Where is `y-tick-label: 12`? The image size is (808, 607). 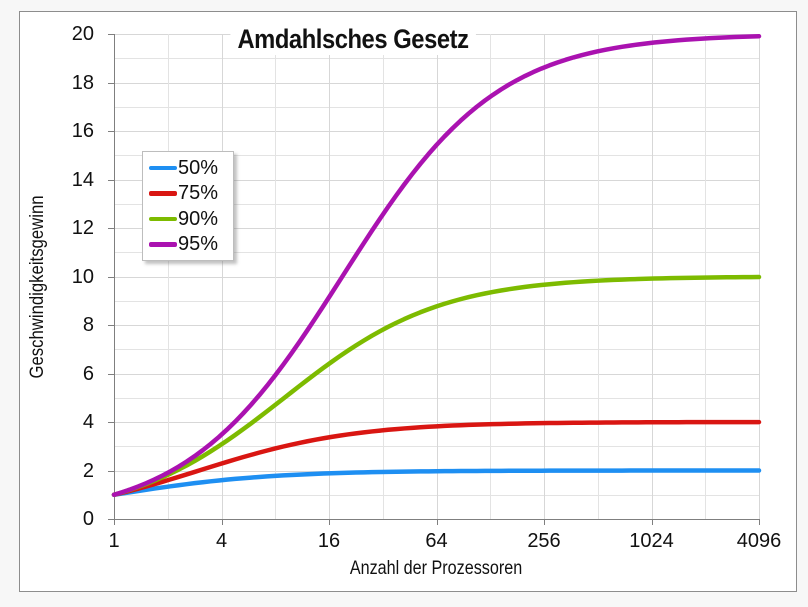
y-tick-label: 12 is located at coordinates (82, 228).